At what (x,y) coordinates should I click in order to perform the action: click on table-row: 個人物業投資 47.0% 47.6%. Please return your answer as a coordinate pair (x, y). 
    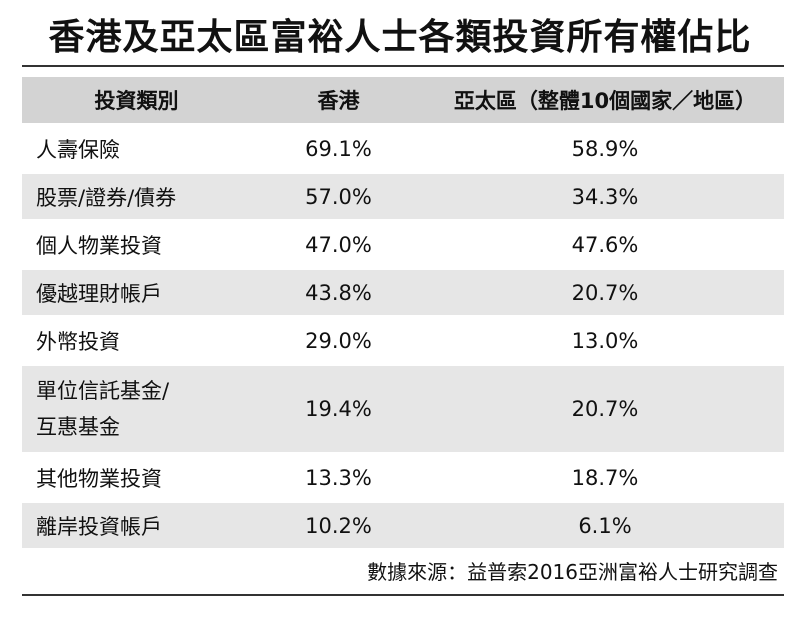
    Looking at the image, I should click on (403, 244).